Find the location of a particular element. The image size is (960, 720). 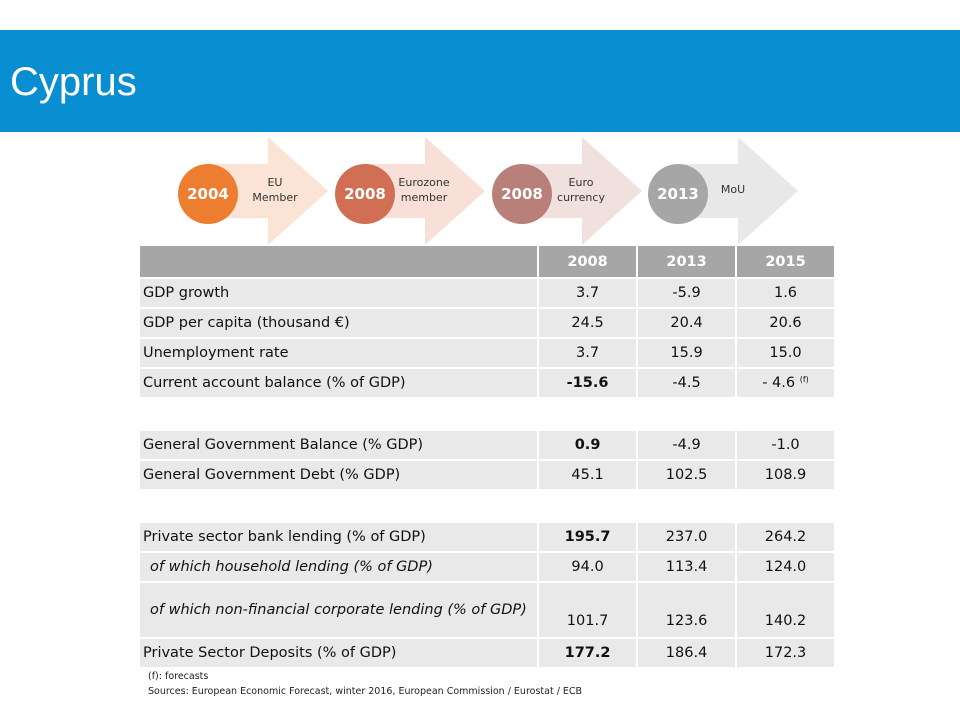

cell-value: 24.5 is located at coordinates (589, 324).